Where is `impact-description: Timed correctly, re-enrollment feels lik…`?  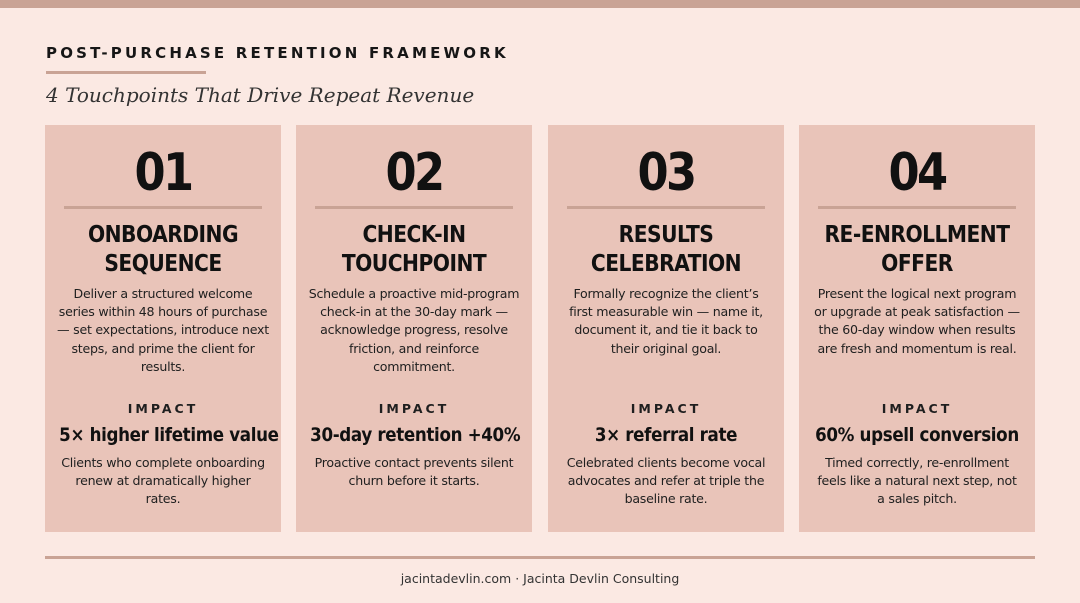 impact-description: Timed correctly, re-enrollment feels lik… is located at coordinates (917, 481).